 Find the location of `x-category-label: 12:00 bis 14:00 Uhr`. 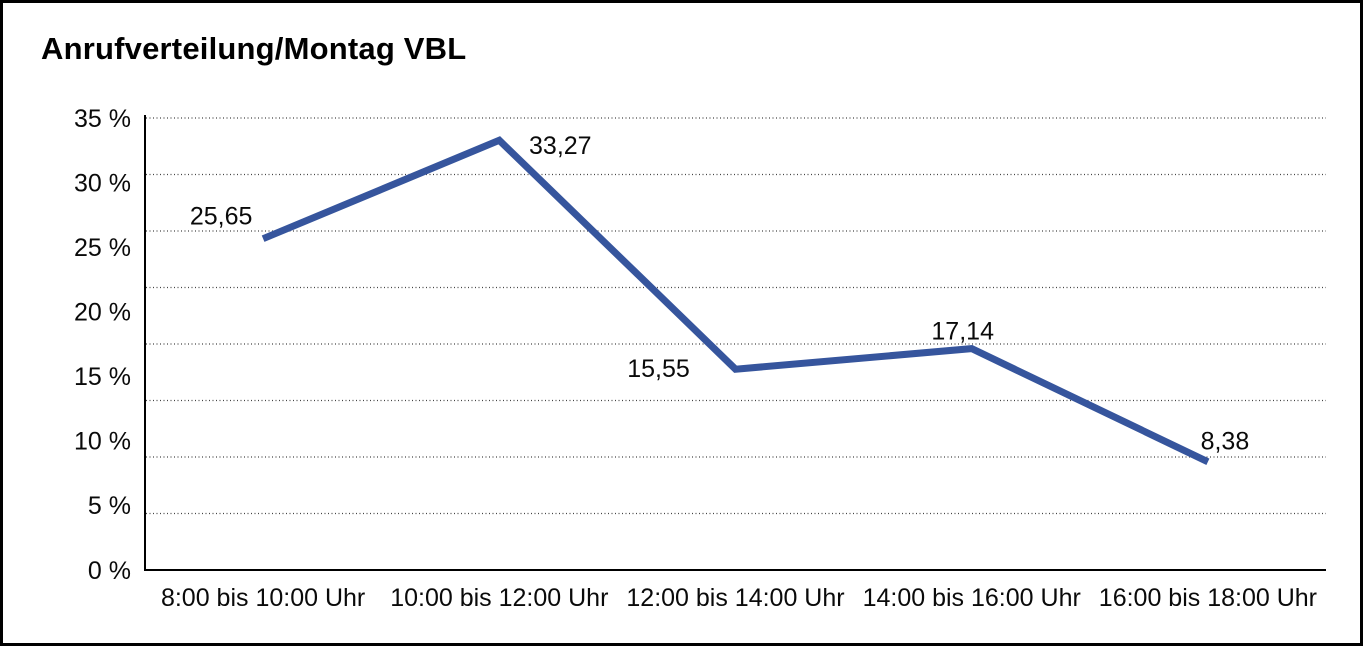

x-category-label: 12:00 bis 14:00 Uhr is located at coordinates (735, 598).